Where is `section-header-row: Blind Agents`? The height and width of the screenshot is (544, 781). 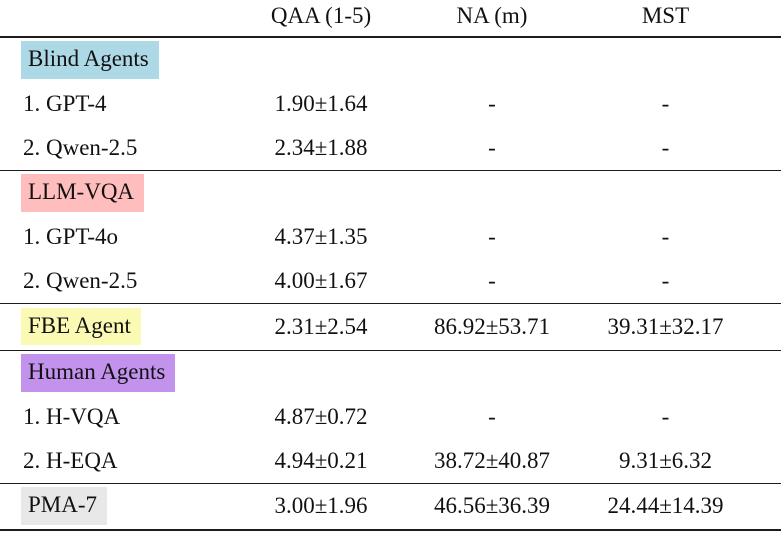
section-header-row: Blind Agents is located at coordinates (390, 59).